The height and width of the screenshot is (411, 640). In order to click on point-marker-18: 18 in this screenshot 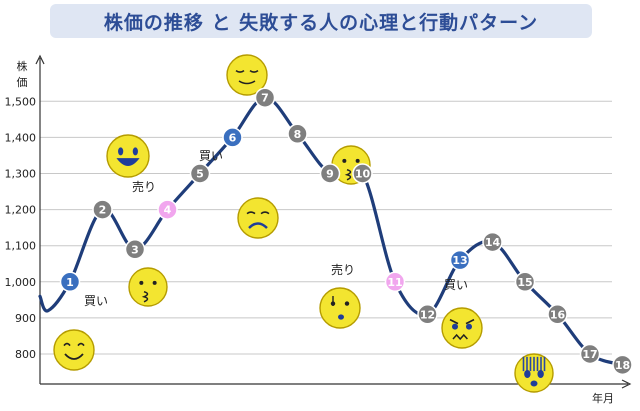, I will do `click(622, 365)`.